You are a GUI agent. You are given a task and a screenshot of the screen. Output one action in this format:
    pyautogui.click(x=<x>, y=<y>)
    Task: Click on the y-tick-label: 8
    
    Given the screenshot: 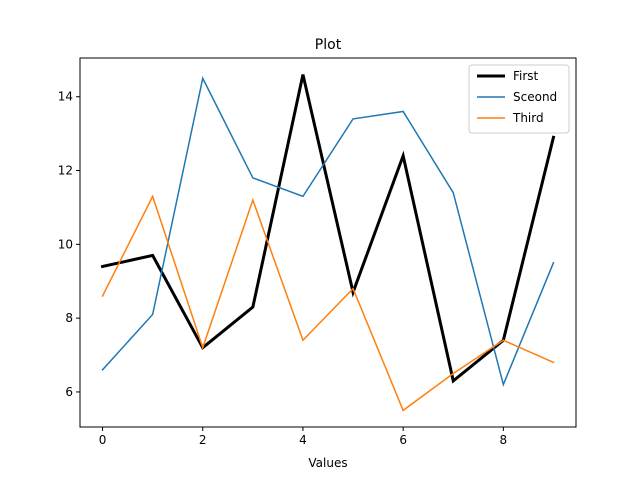 What is the action you would take?
    pyautogui.click(x=69, y=318)
    